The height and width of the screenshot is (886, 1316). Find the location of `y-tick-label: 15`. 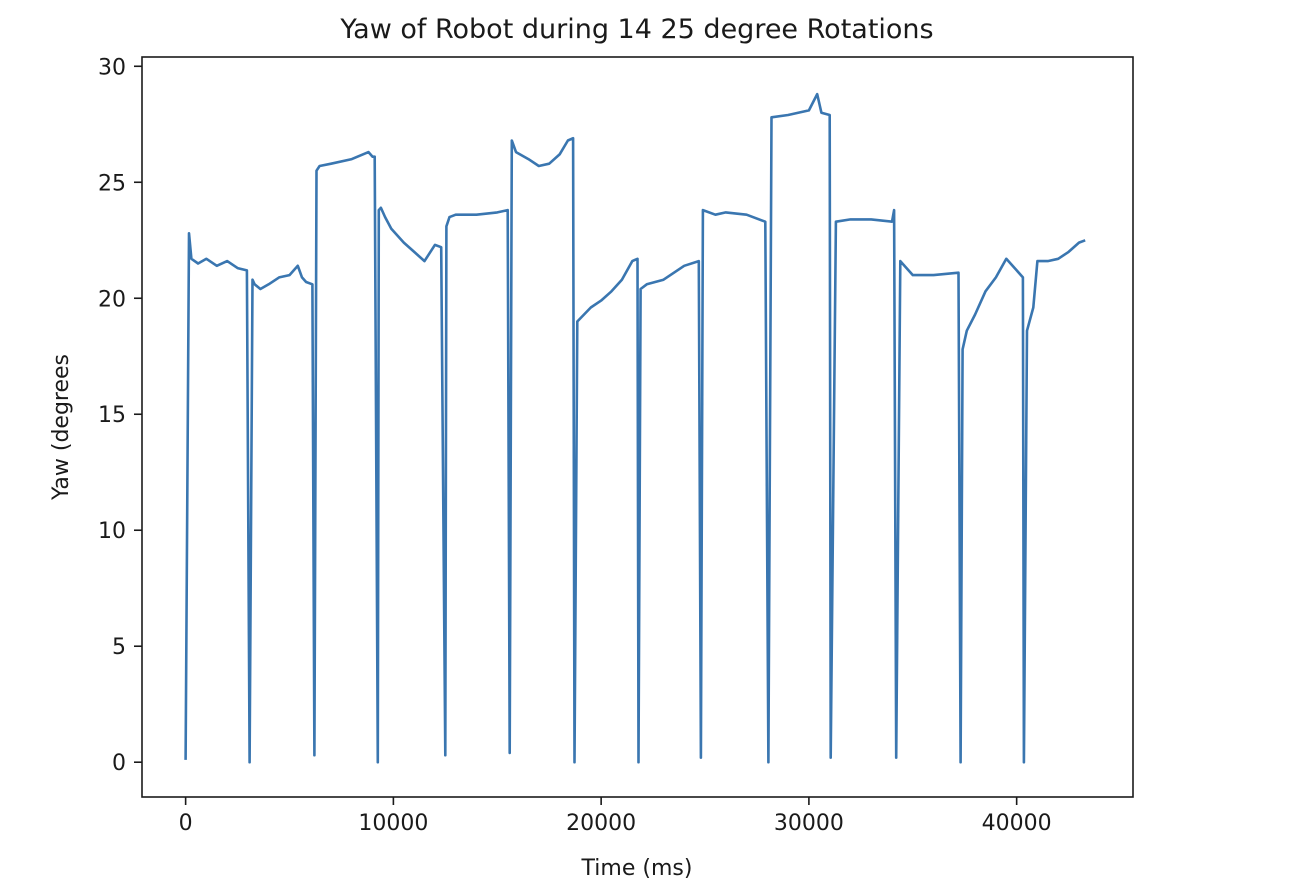

y-tick-label: 15 is located at coordinates (112, 415).